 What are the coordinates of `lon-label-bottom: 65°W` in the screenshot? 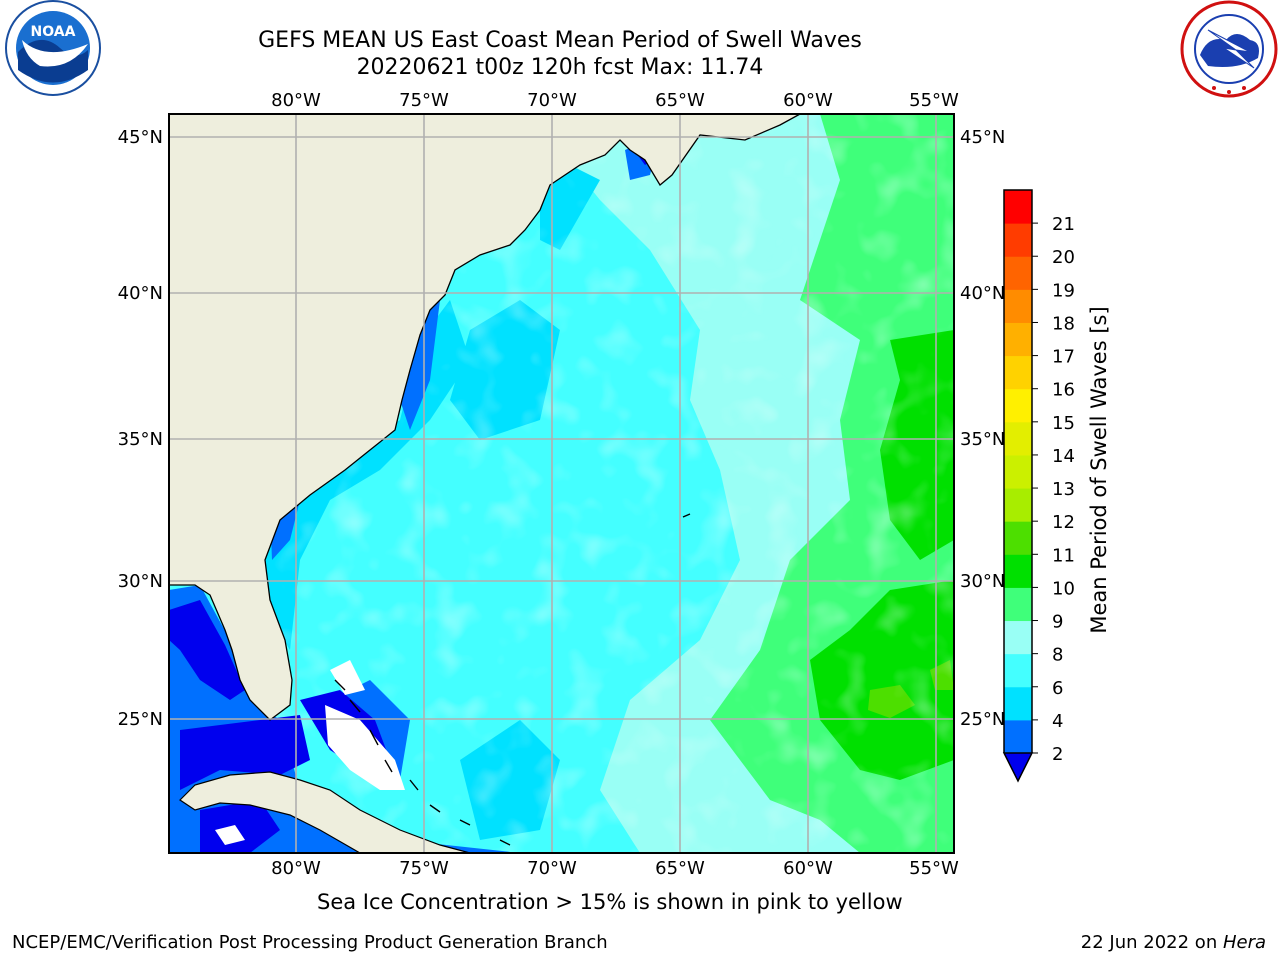 It's located at (680, 868).